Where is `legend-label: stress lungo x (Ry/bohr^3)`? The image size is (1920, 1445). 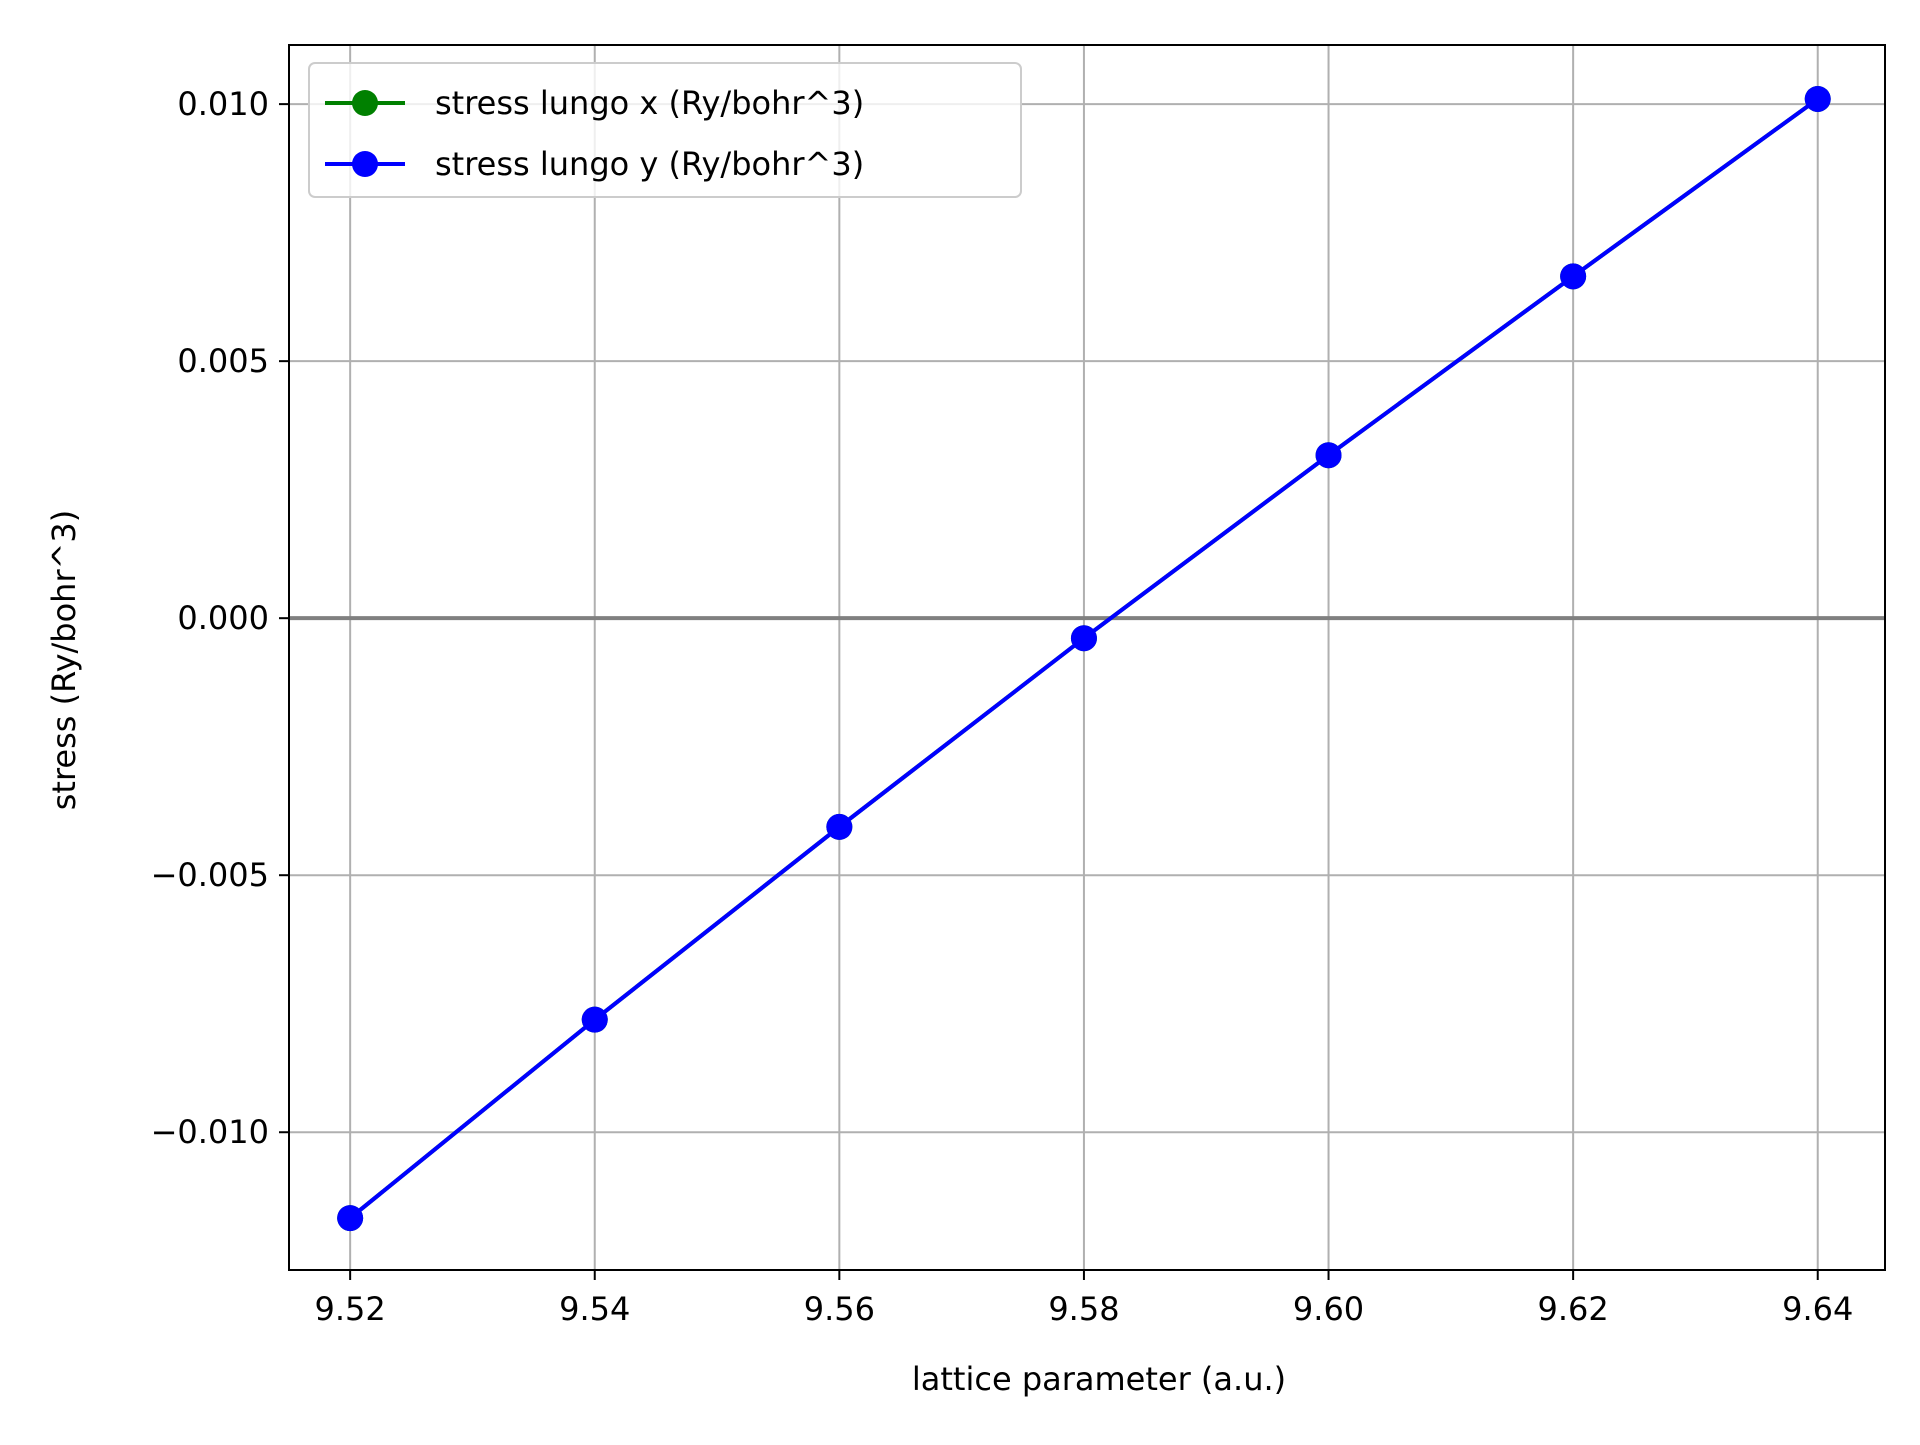 legend-label: stress lungo x (Ry/bohr^3) is located at coordinates (649, 103).